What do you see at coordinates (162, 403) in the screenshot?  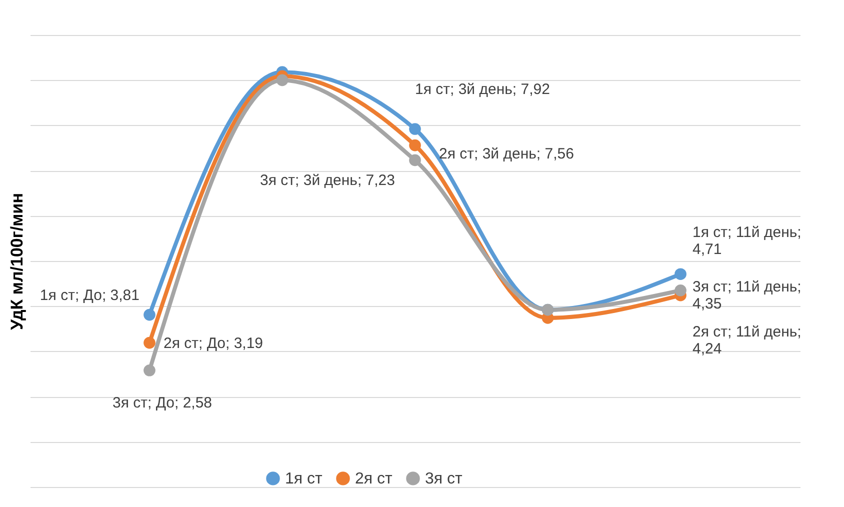 I see `data-label: 3я ст; До; 2,58` at bounding box center [162, 403].